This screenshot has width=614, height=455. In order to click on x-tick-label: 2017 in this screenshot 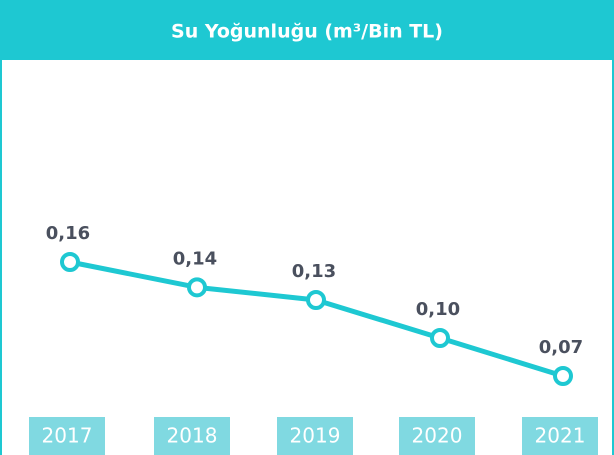, I will do `click(67, 436)`.